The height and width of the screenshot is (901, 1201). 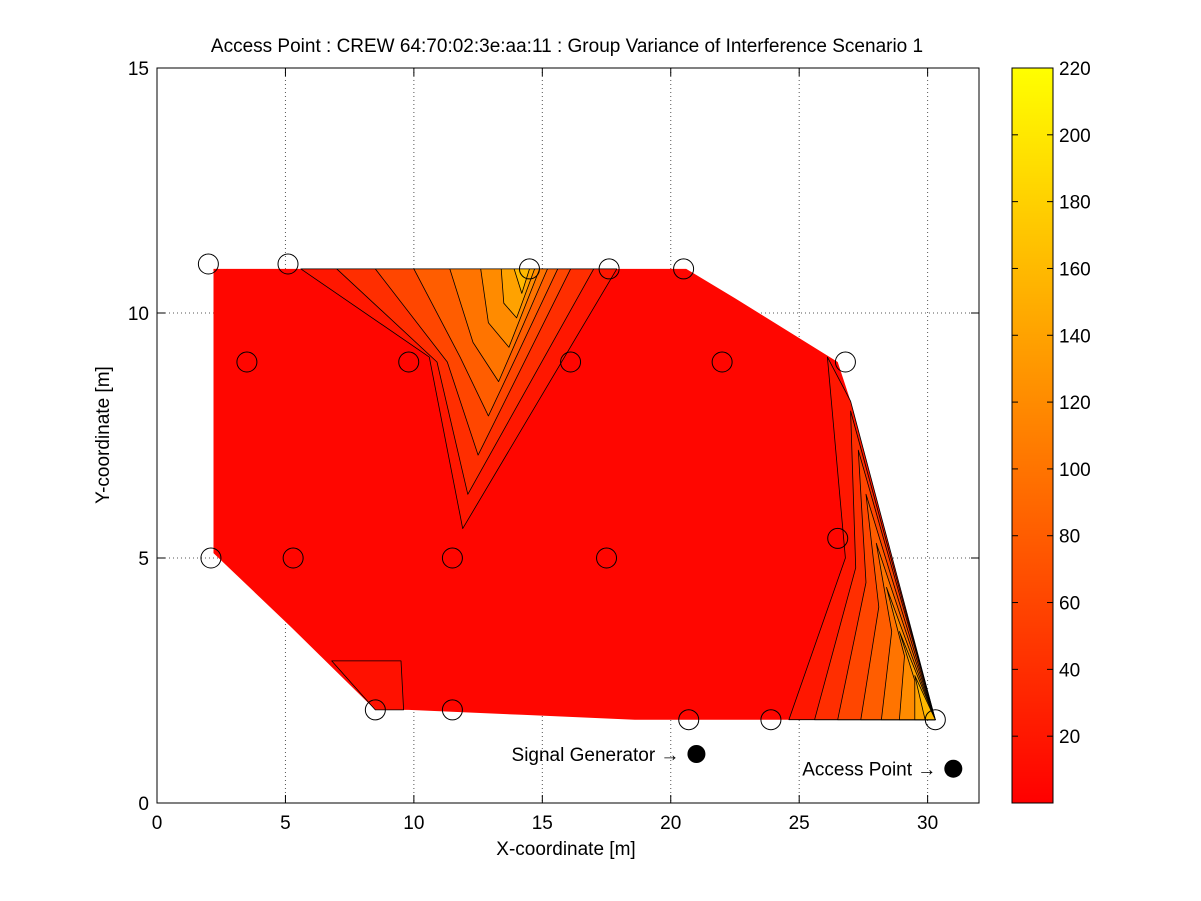 I want to click on colorbar-tick-label: 40, so click(x=1069, y=670).